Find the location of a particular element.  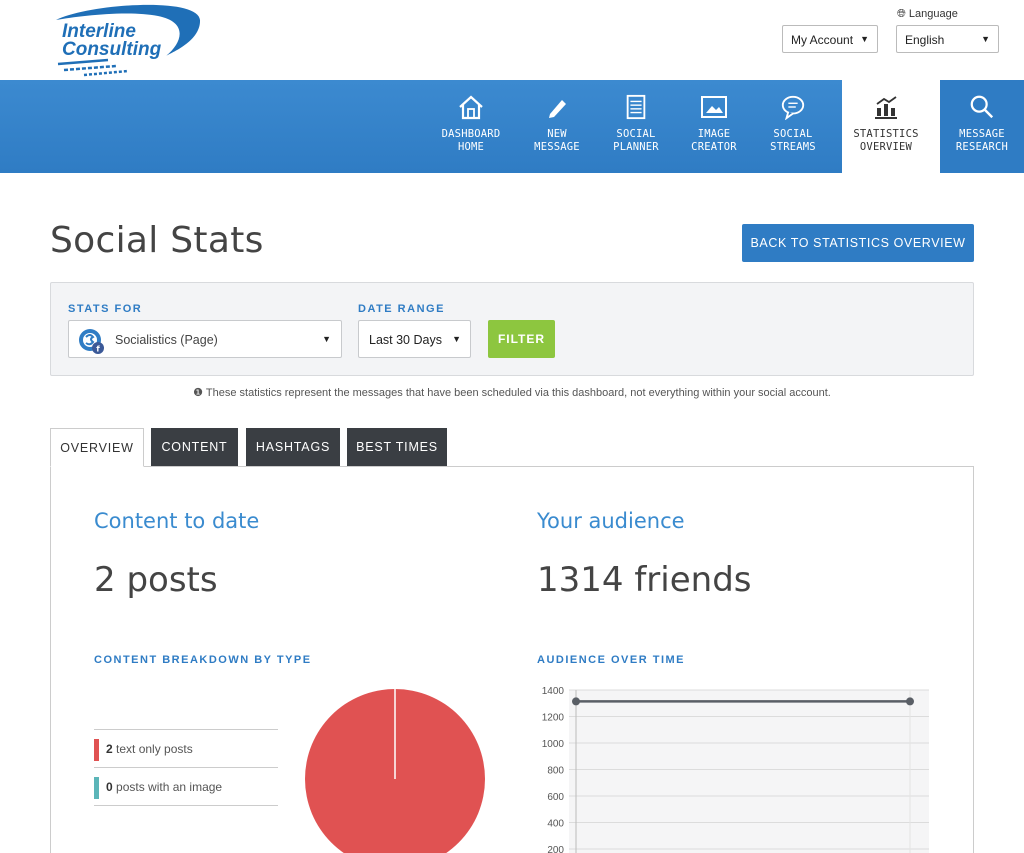

back-to-statistics-button: BACK TO STATISTICS OVERVIEW is located at coordinates (858, 243).